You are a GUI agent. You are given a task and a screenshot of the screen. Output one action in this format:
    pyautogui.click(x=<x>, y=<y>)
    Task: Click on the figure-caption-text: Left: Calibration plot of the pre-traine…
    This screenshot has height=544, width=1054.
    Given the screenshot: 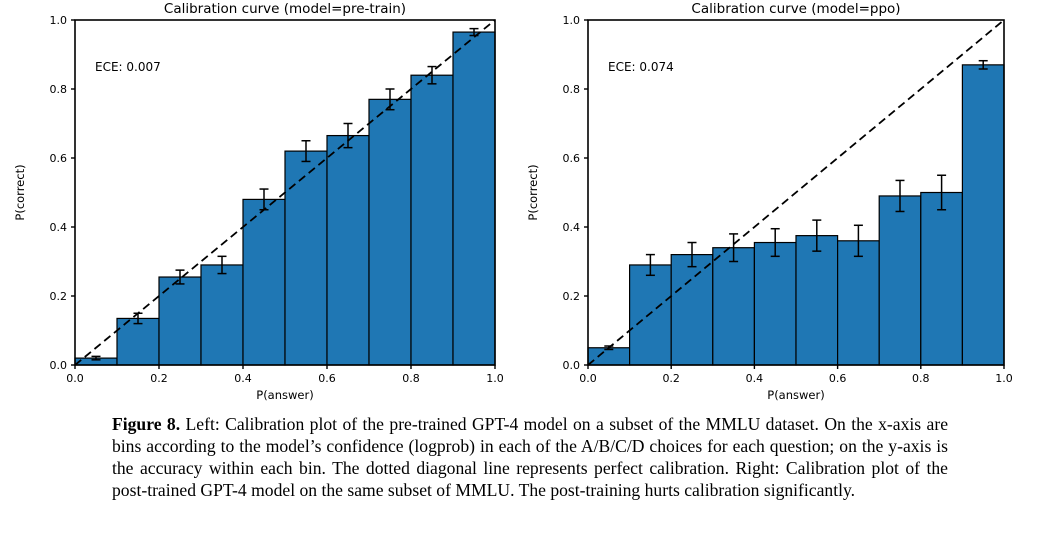 What is the action you would take?
    pyautogui.click(x=530, y=457)
    